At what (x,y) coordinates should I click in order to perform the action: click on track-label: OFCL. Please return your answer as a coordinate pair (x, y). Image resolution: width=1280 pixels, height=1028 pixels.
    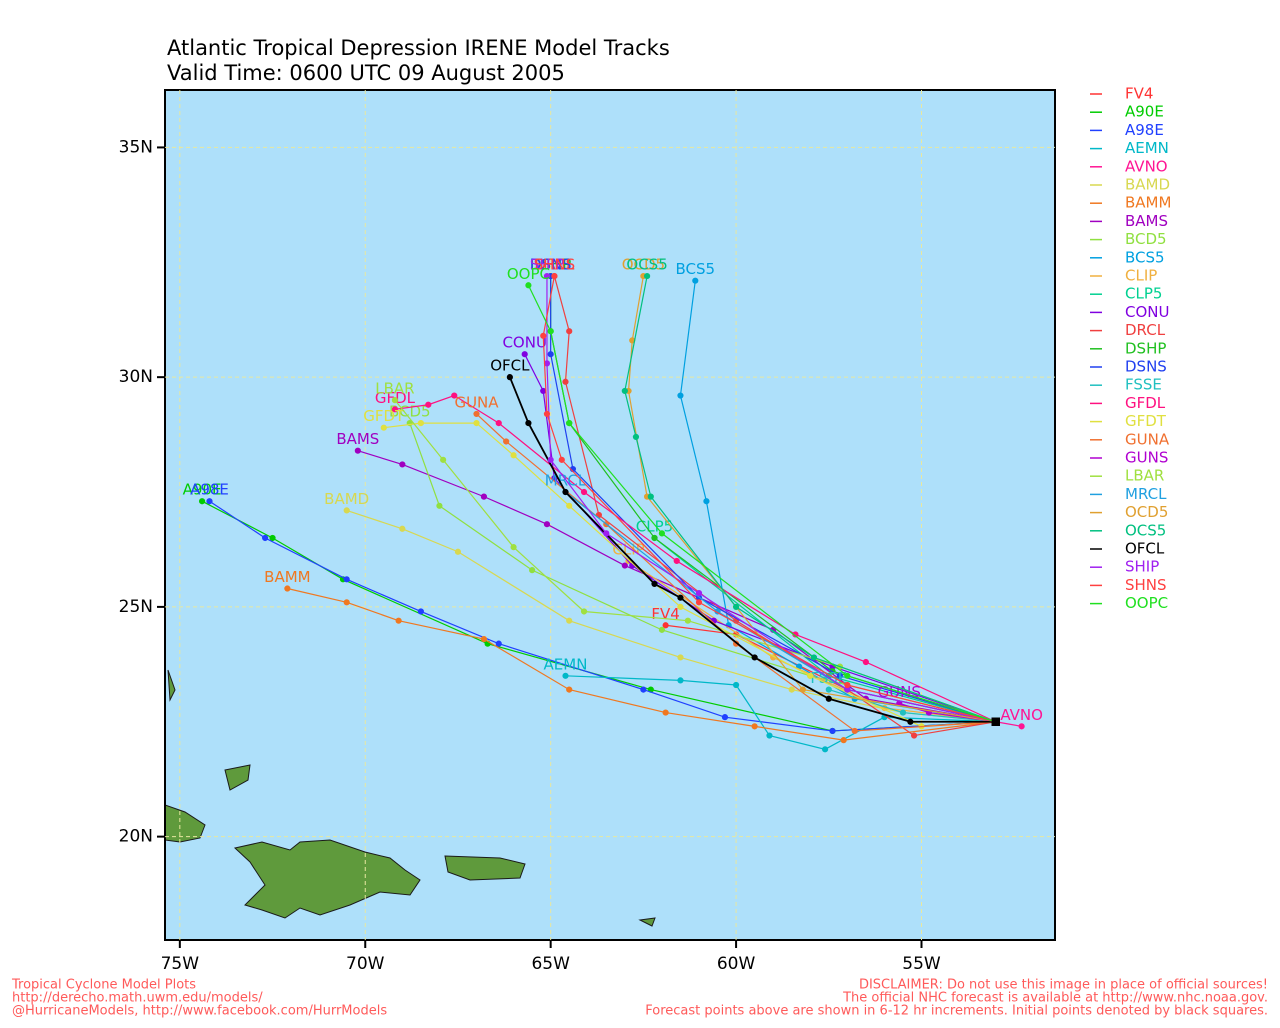
    Looking at the image, I should click on (510, 366).